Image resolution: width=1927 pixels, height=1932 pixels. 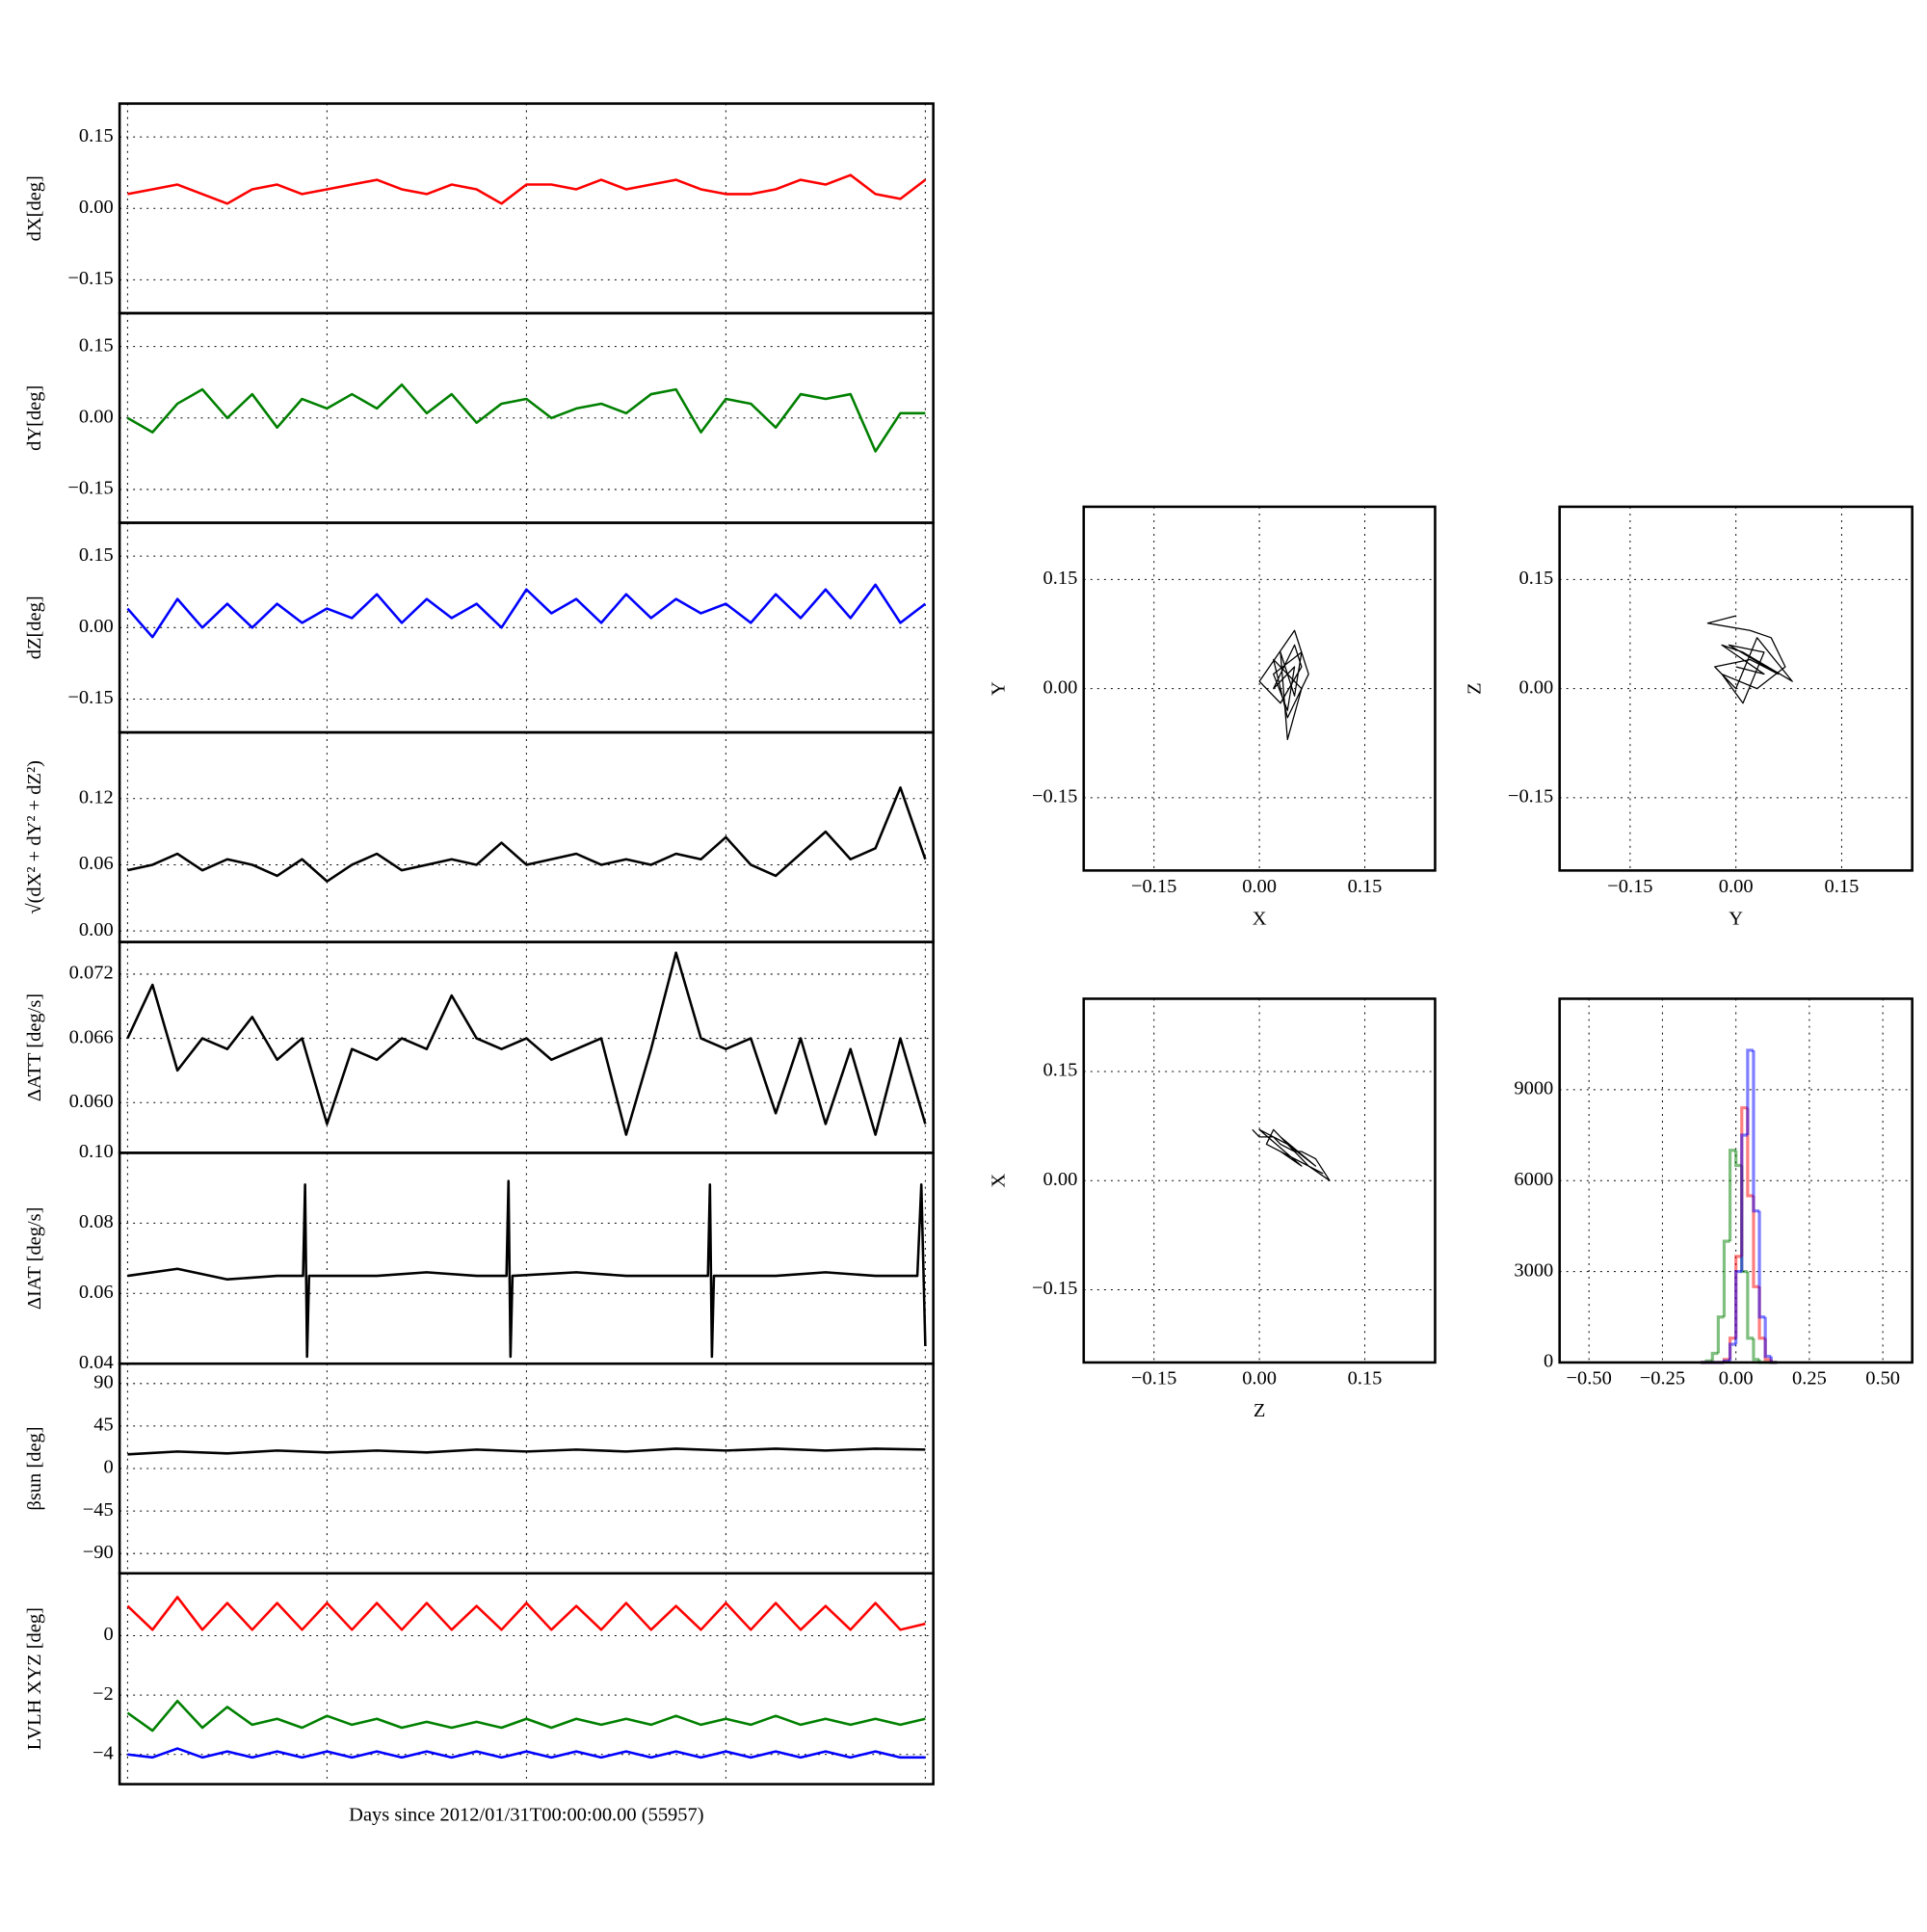 What do you see at coordinates (1882, 1378) in the screenshot?
I see `x-tick-label: 0.50` at bounding box center [1882, 1378].